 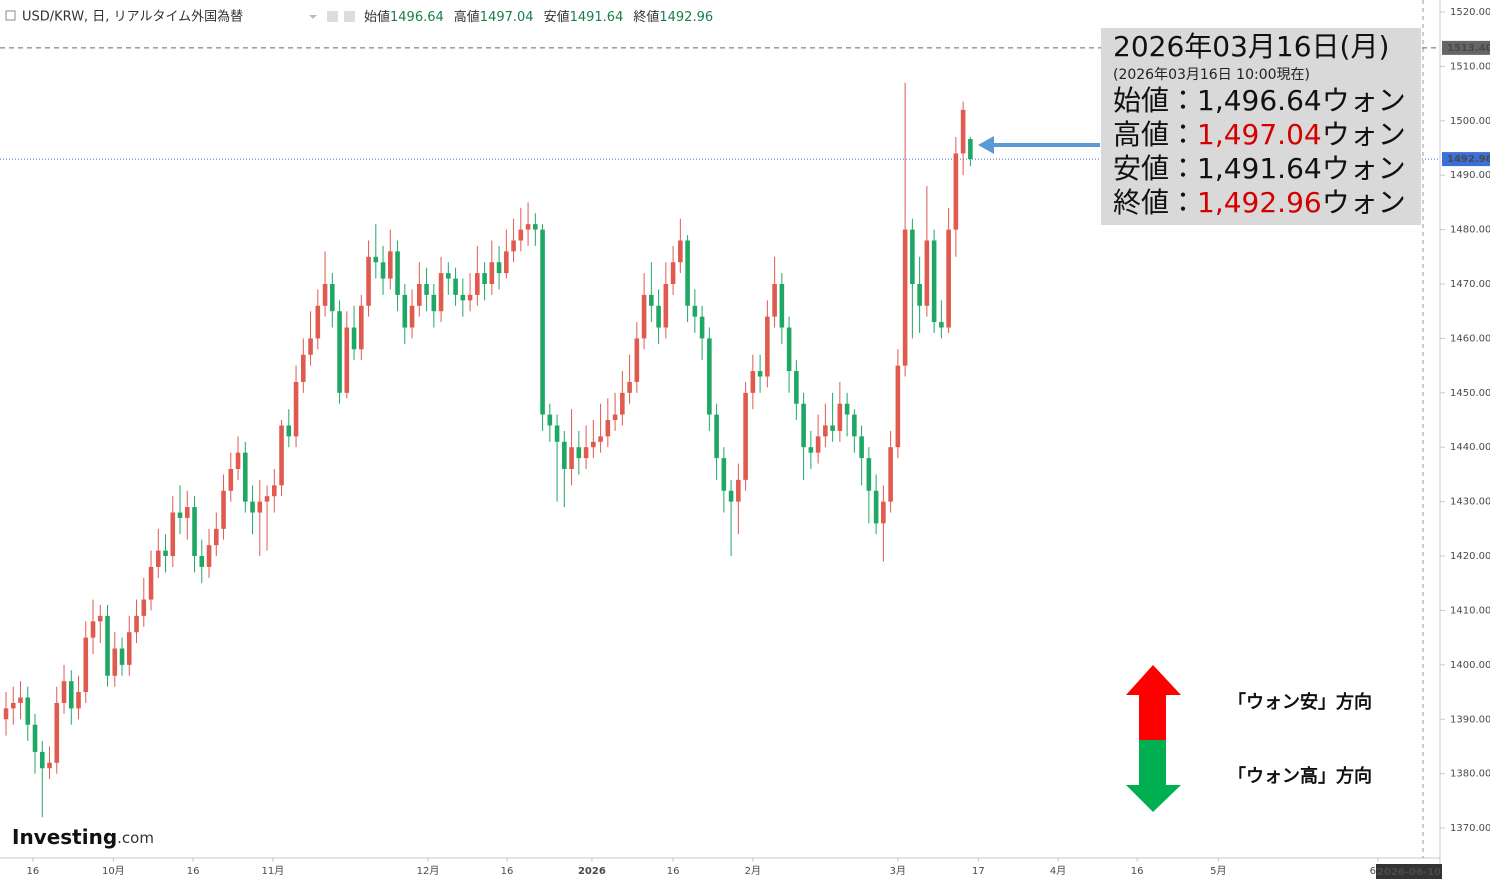 I want to click on price-label-box, so click(x=1466, y=159).